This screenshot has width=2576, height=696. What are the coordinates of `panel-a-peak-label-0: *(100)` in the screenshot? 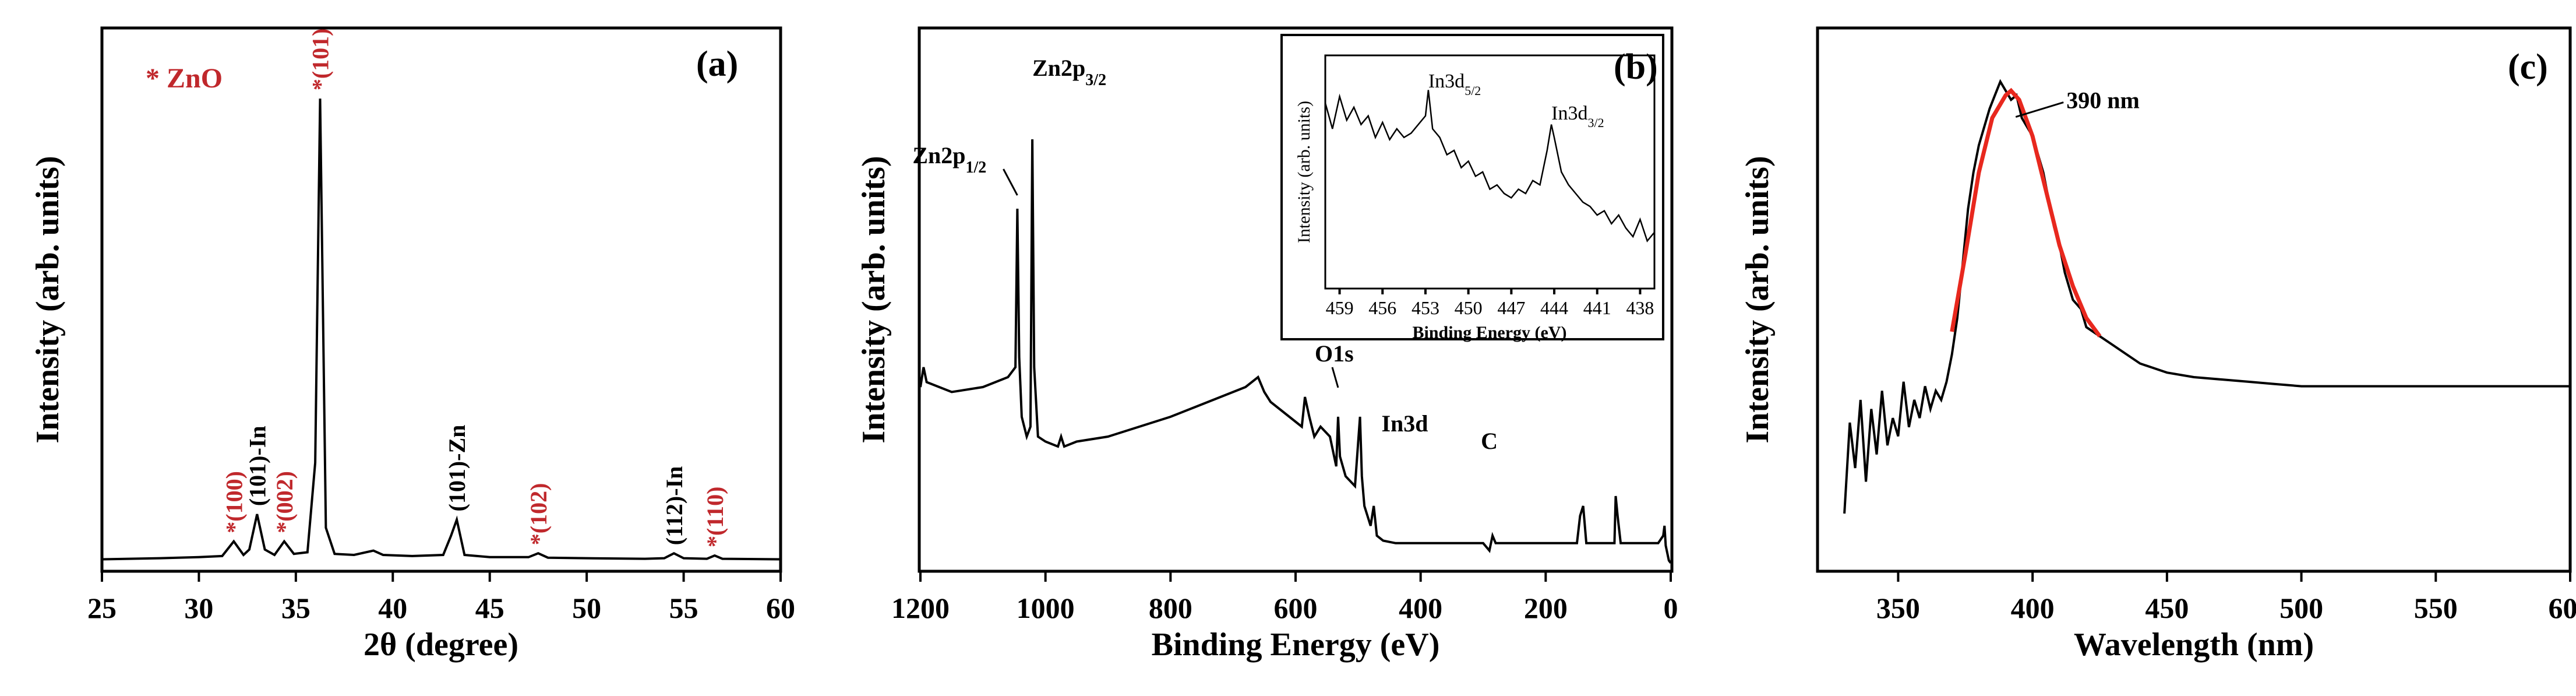 It's located at (234, 502).